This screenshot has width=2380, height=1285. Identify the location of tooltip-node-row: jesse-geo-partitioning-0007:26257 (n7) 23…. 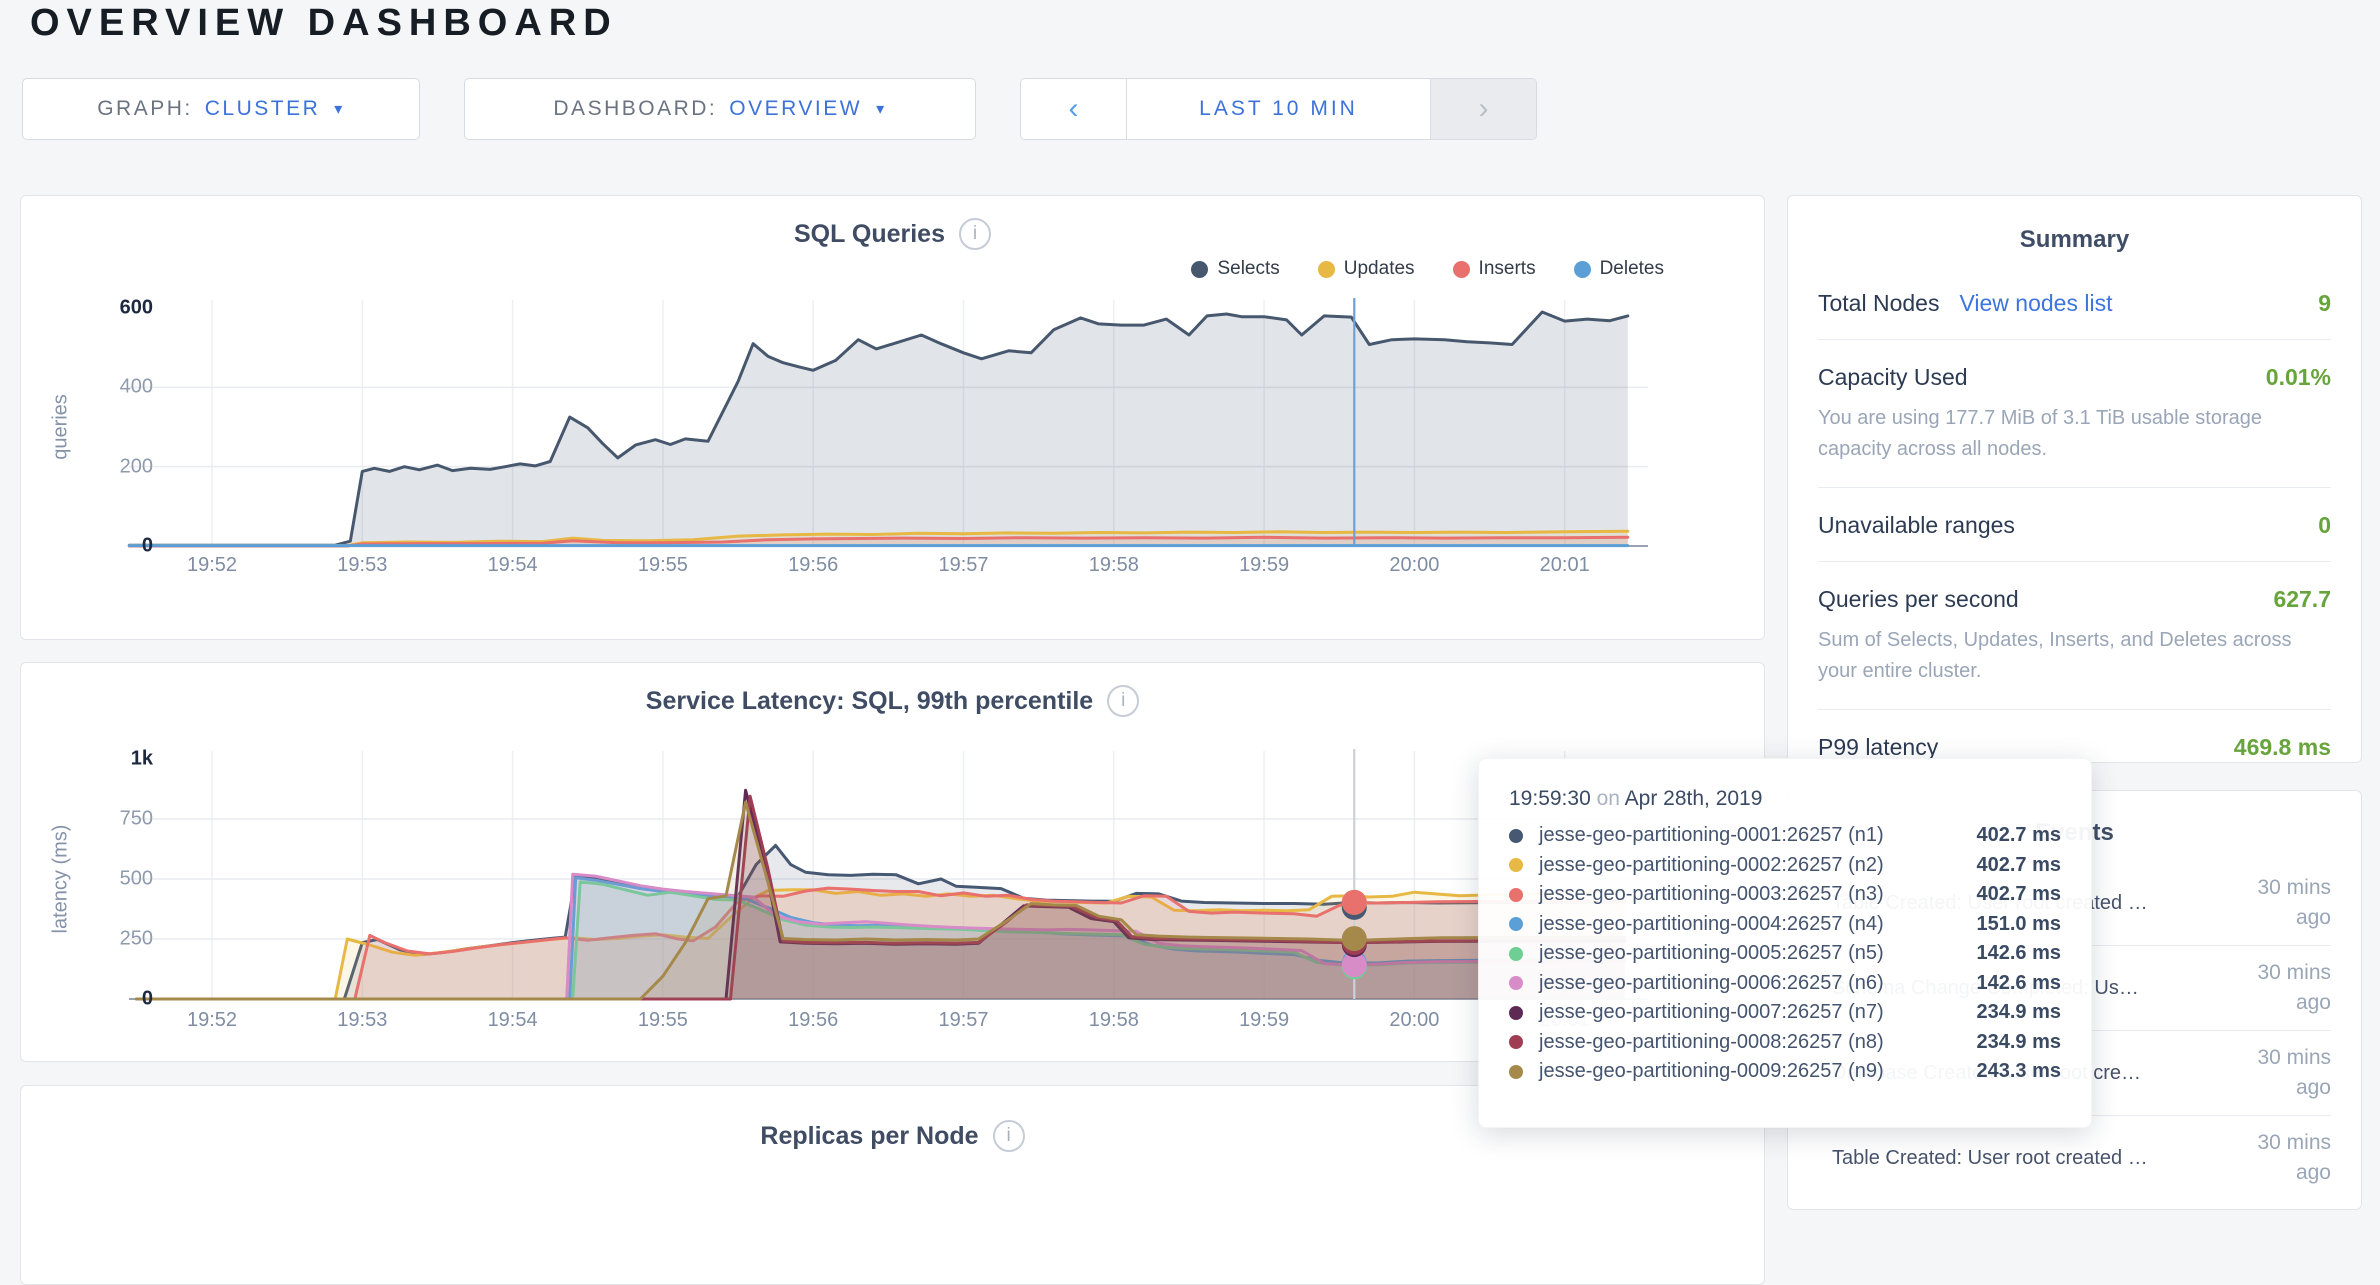
(1785, 1013).